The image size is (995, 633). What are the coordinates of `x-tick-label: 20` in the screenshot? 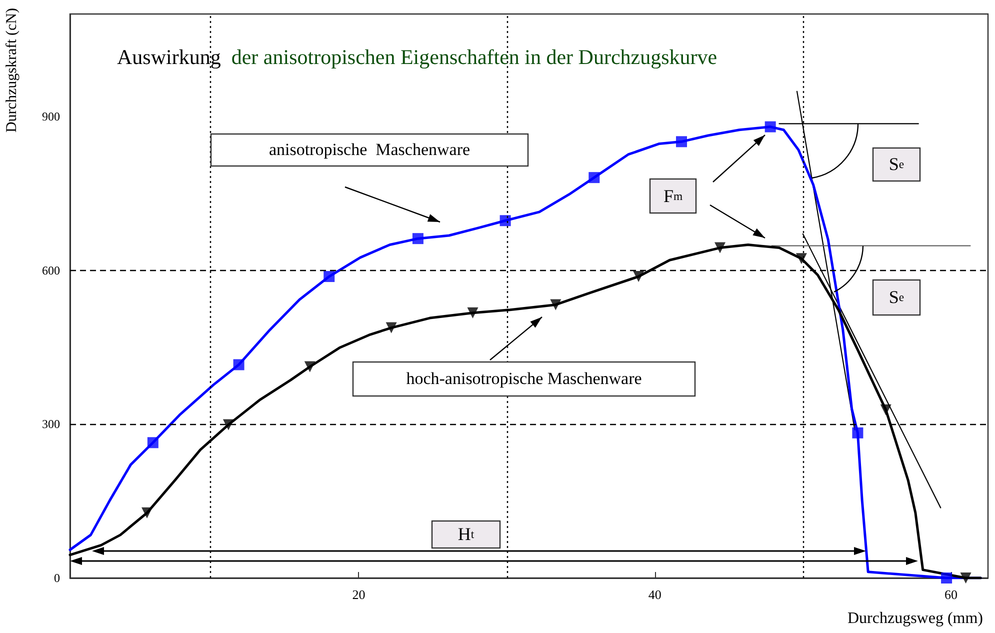 It's located at (359, 594).